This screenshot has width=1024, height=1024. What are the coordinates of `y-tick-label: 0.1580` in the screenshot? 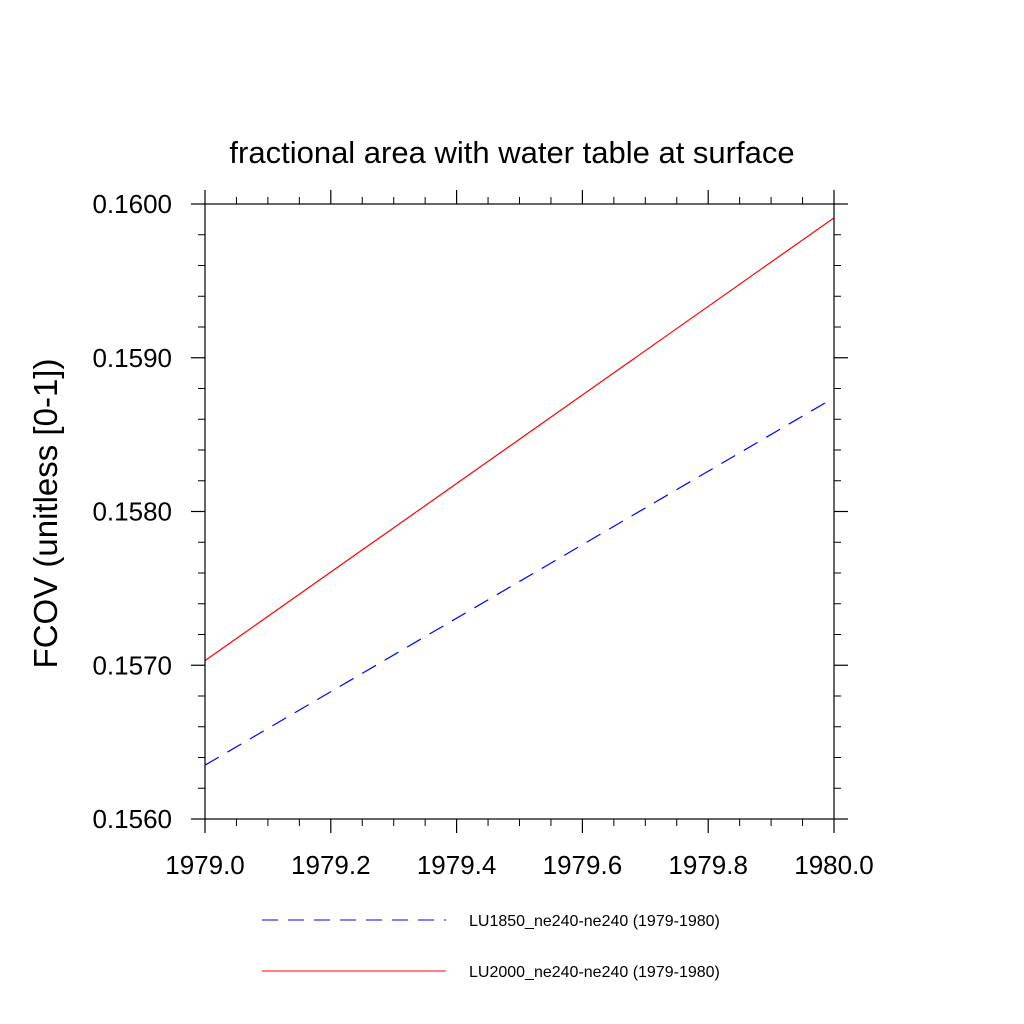 It's located at (132, 512).